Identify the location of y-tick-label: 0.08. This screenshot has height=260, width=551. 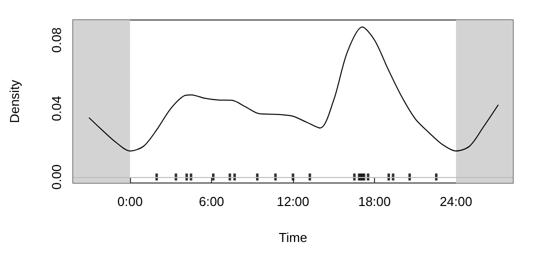
(56, 40).